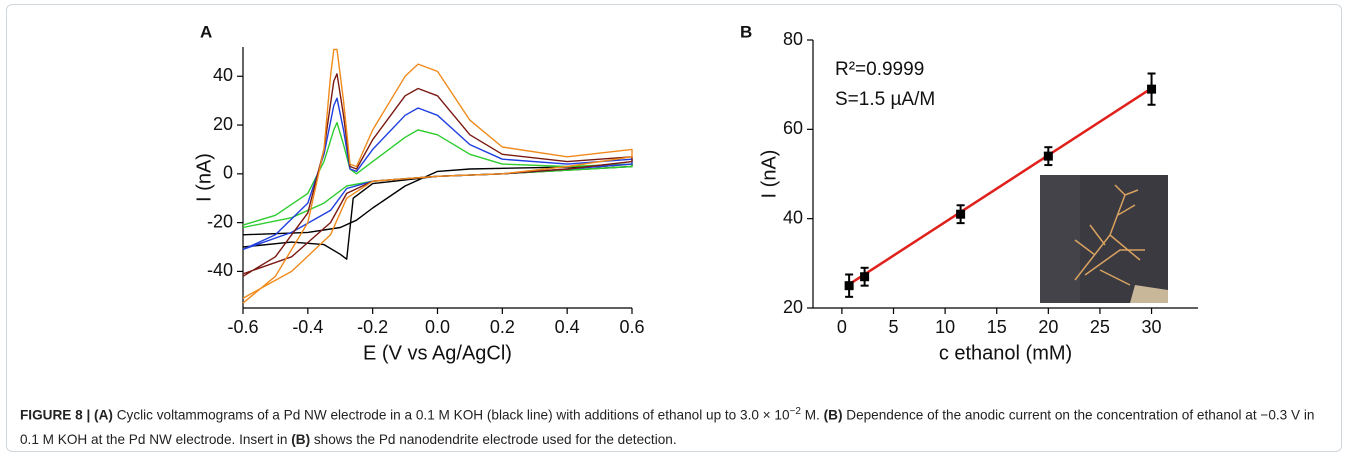 Image resolution: width=1348 pixels, height=457 pixels. What do you see at coordinates (885, 99) in the screenshot?
I see `annotation: S=1.5 µA/M` at bounding box center [885, 99].